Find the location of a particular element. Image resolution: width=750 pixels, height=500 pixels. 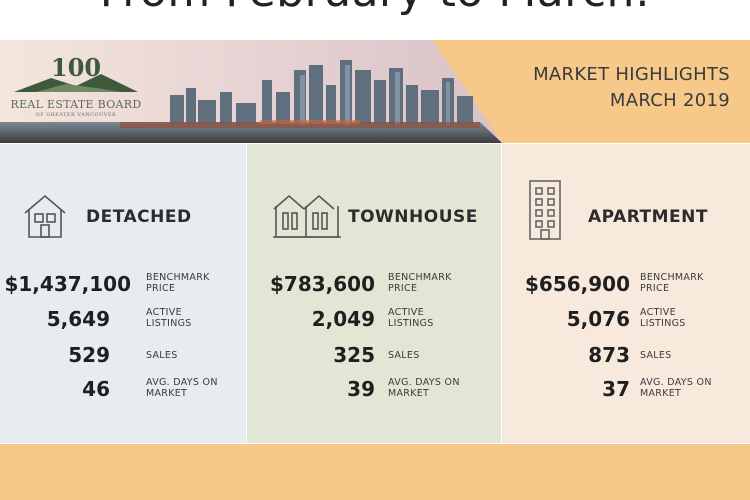

page-heading: From February to March: is located at coordinates (375, 13).